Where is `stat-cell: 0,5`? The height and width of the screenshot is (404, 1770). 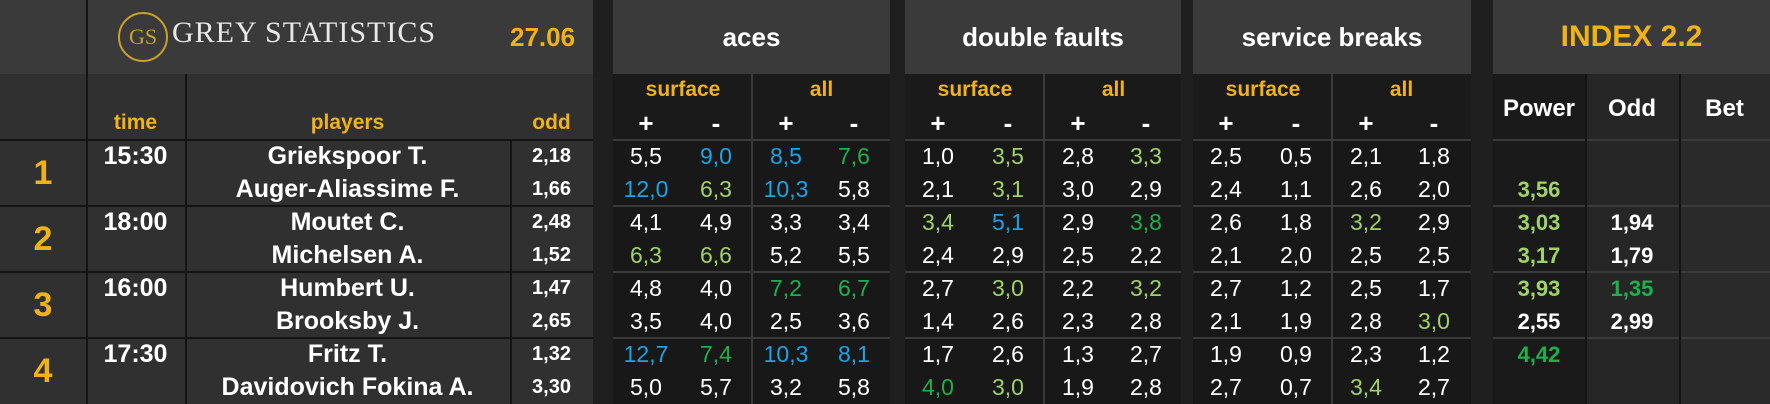
stat-cell: 0,5 is located at coordinates (1296, 156).